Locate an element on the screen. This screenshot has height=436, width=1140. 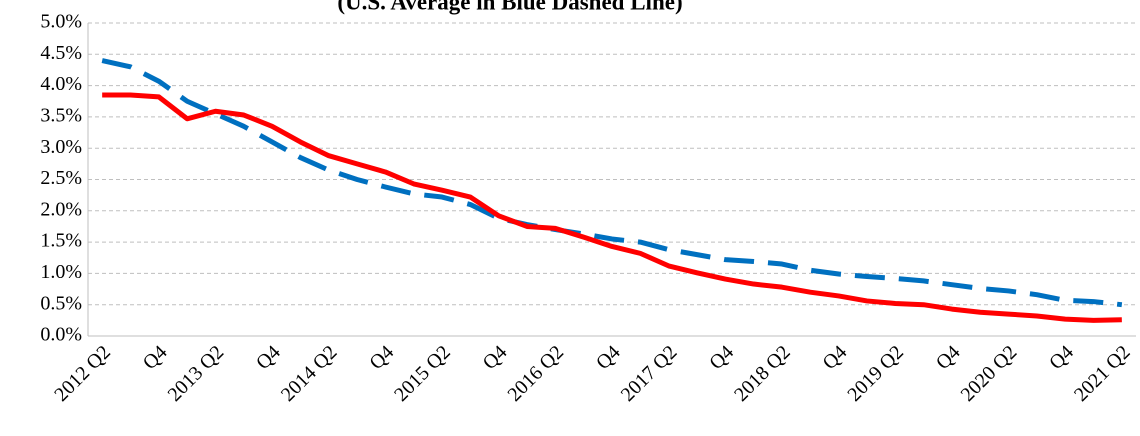
x-tick-label: 2019 Q2 is located at coordinates (875, 373).